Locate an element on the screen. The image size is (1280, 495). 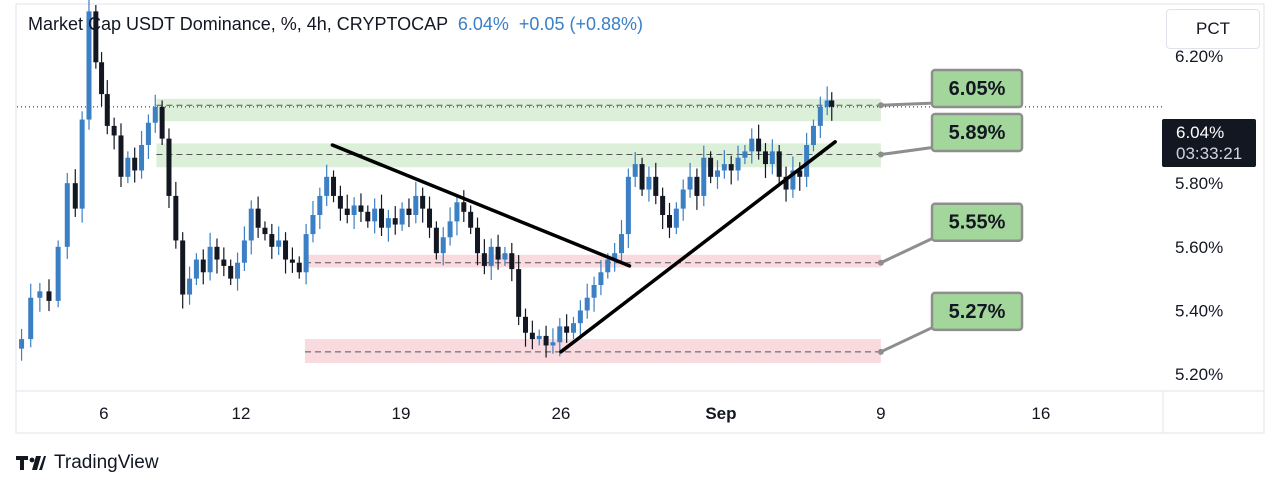
callout-label: 5.89% is located at coordinates (977, 133).